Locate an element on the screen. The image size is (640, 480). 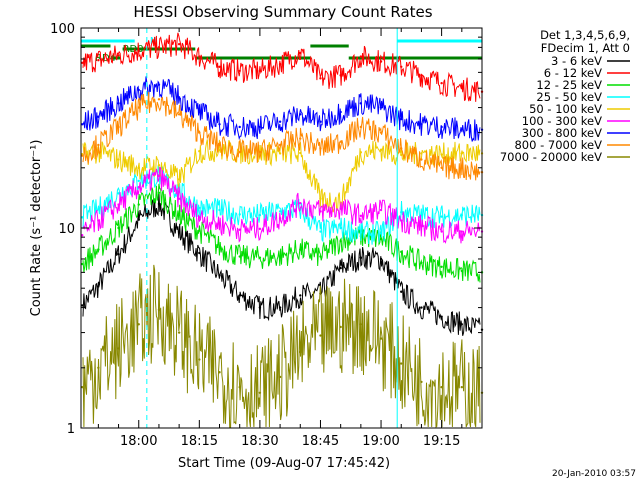
legend-entry: 3 - 6 keV is located at coordinates (576, 61).